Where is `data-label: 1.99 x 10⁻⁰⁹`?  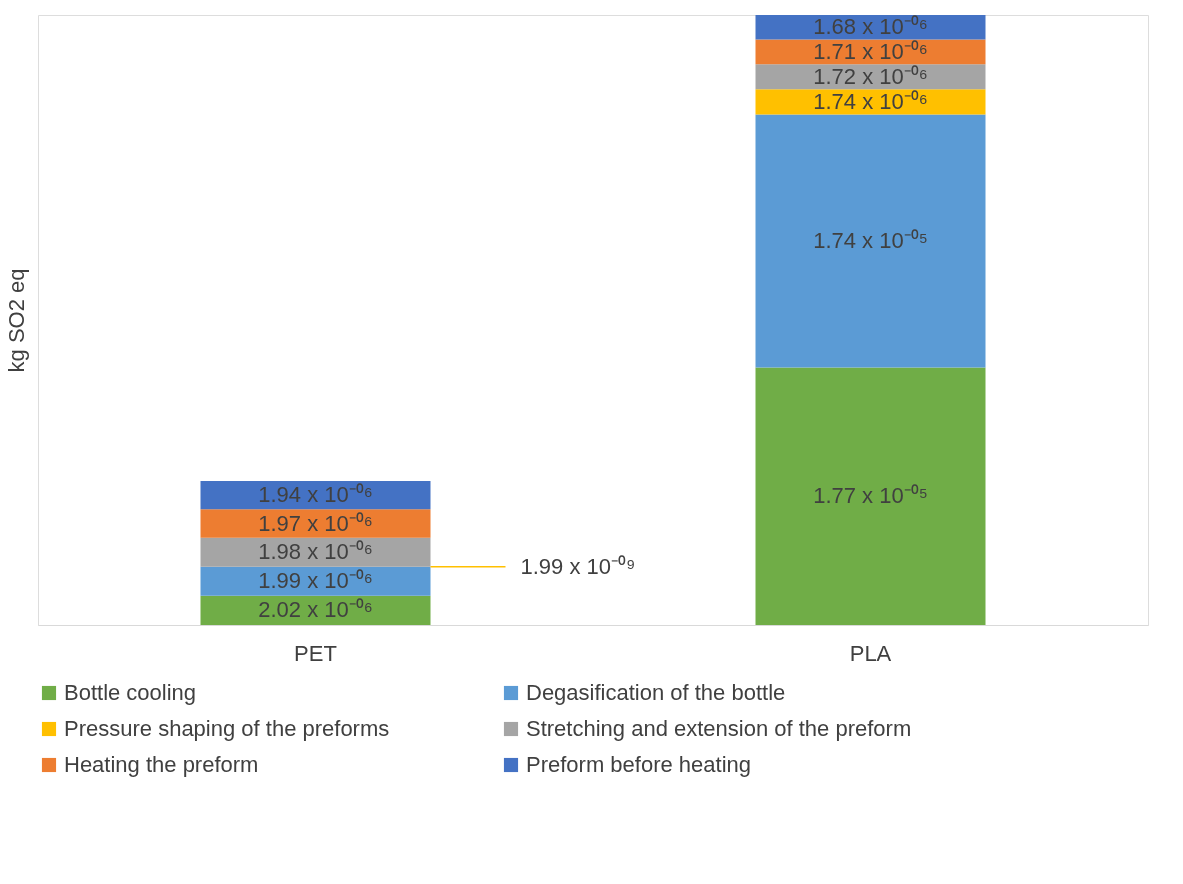 data-label: 1.99 x 10⁻⁰⁹ is located at coordinates (578, 566).